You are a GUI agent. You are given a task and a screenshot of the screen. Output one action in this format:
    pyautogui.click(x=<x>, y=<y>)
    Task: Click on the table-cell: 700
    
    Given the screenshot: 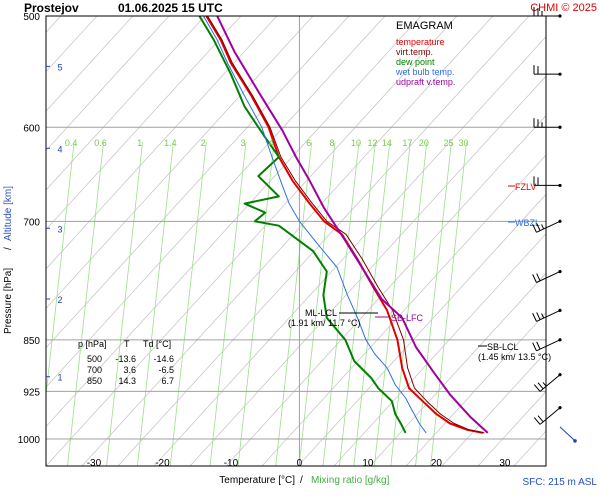 What is the action you would take?
    pyautogui.click(x=94, y=370)
    